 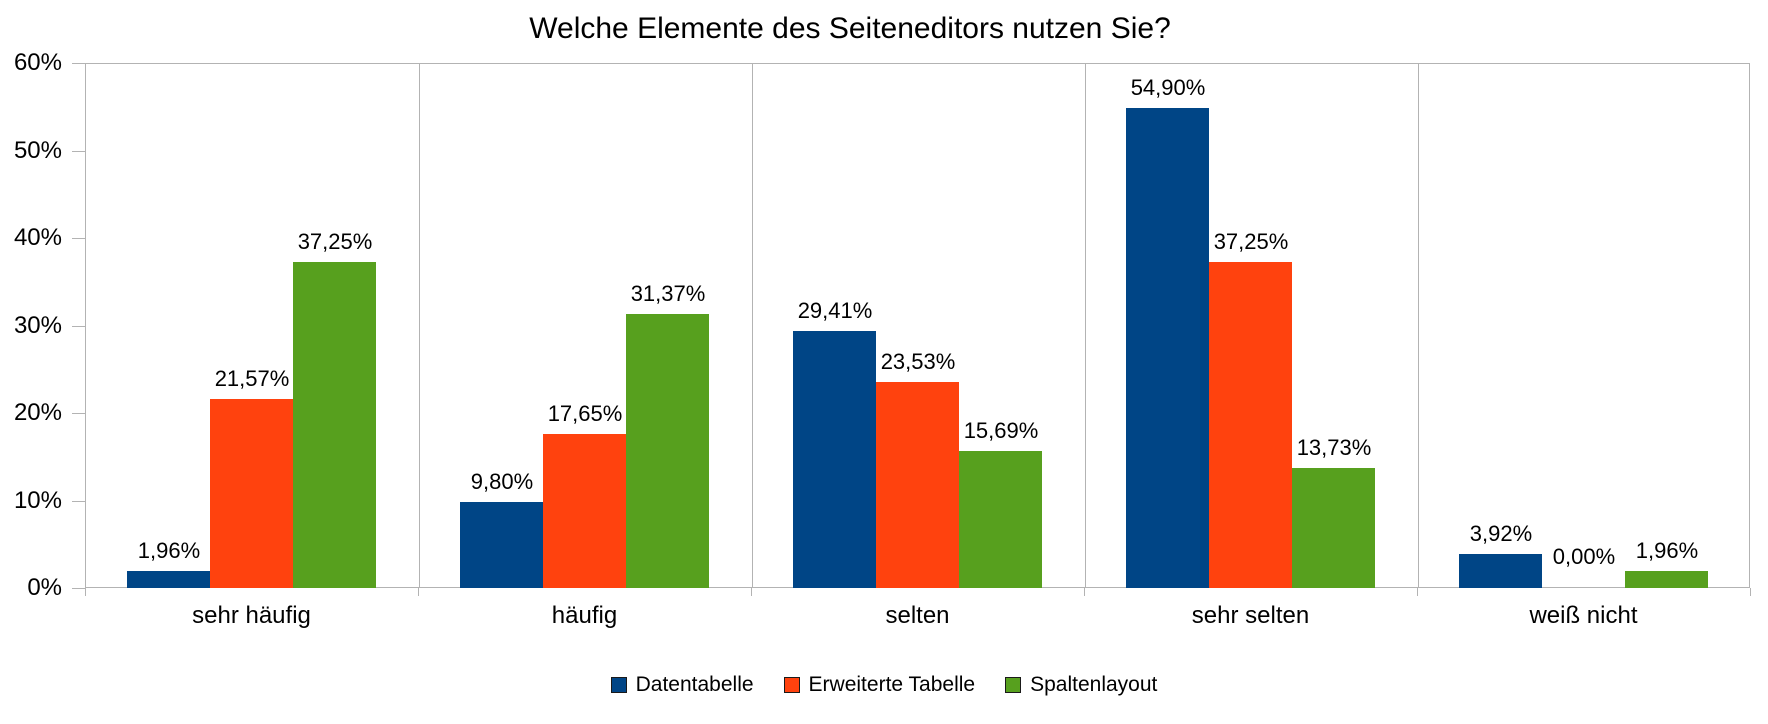 What do you see at coordinates (37, 150) in the screenshot?
I see `y-tick-label: 50%` at bounding box center [37, 150].